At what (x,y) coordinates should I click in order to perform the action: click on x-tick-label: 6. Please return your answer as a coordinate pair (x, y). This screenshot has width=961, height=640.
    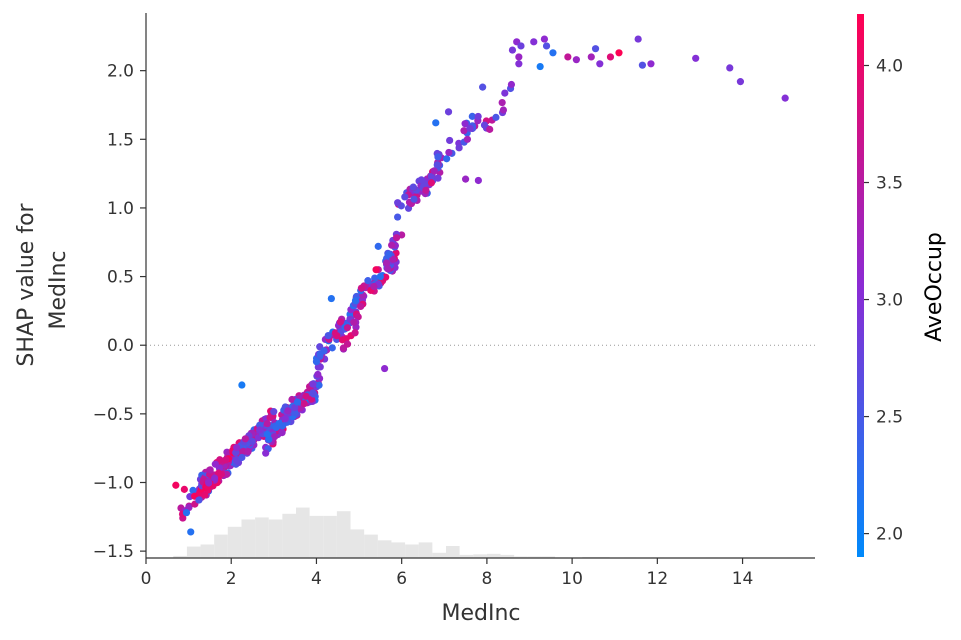
    Looking at the image, I should click on (401, 579).